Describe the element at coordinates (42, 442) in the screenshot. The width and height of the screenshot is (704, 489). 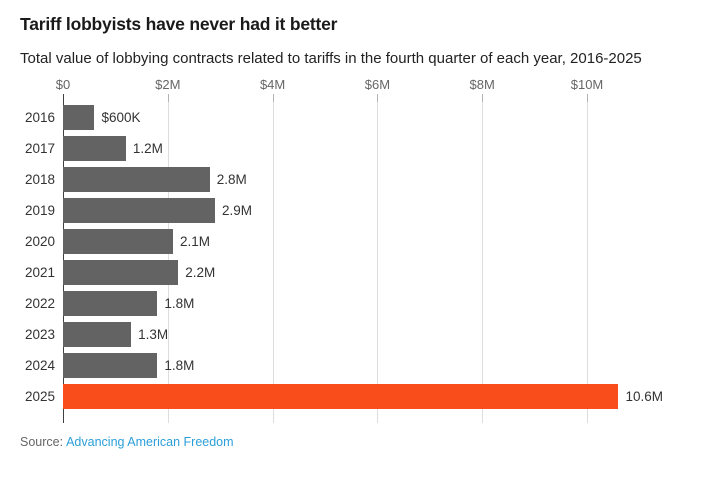
I see `source-label: Source:` at that location.